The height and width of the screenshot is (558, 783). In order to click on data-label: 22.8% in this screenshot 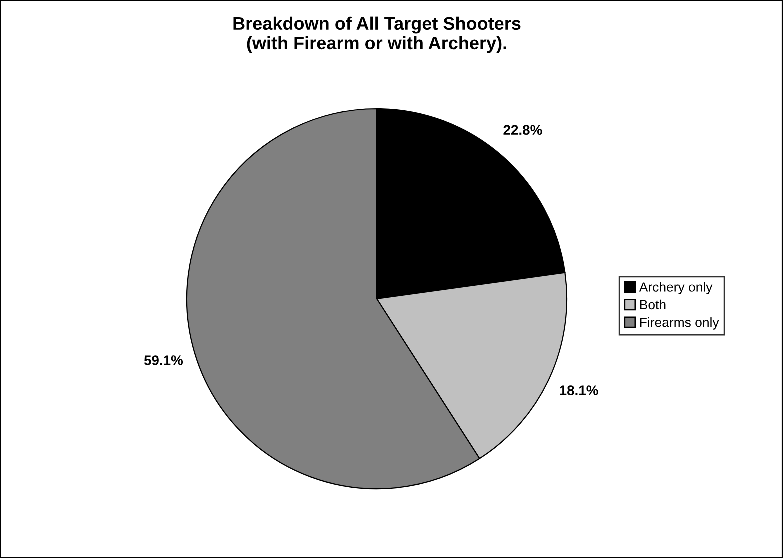, I will do `click(523, 130)`.